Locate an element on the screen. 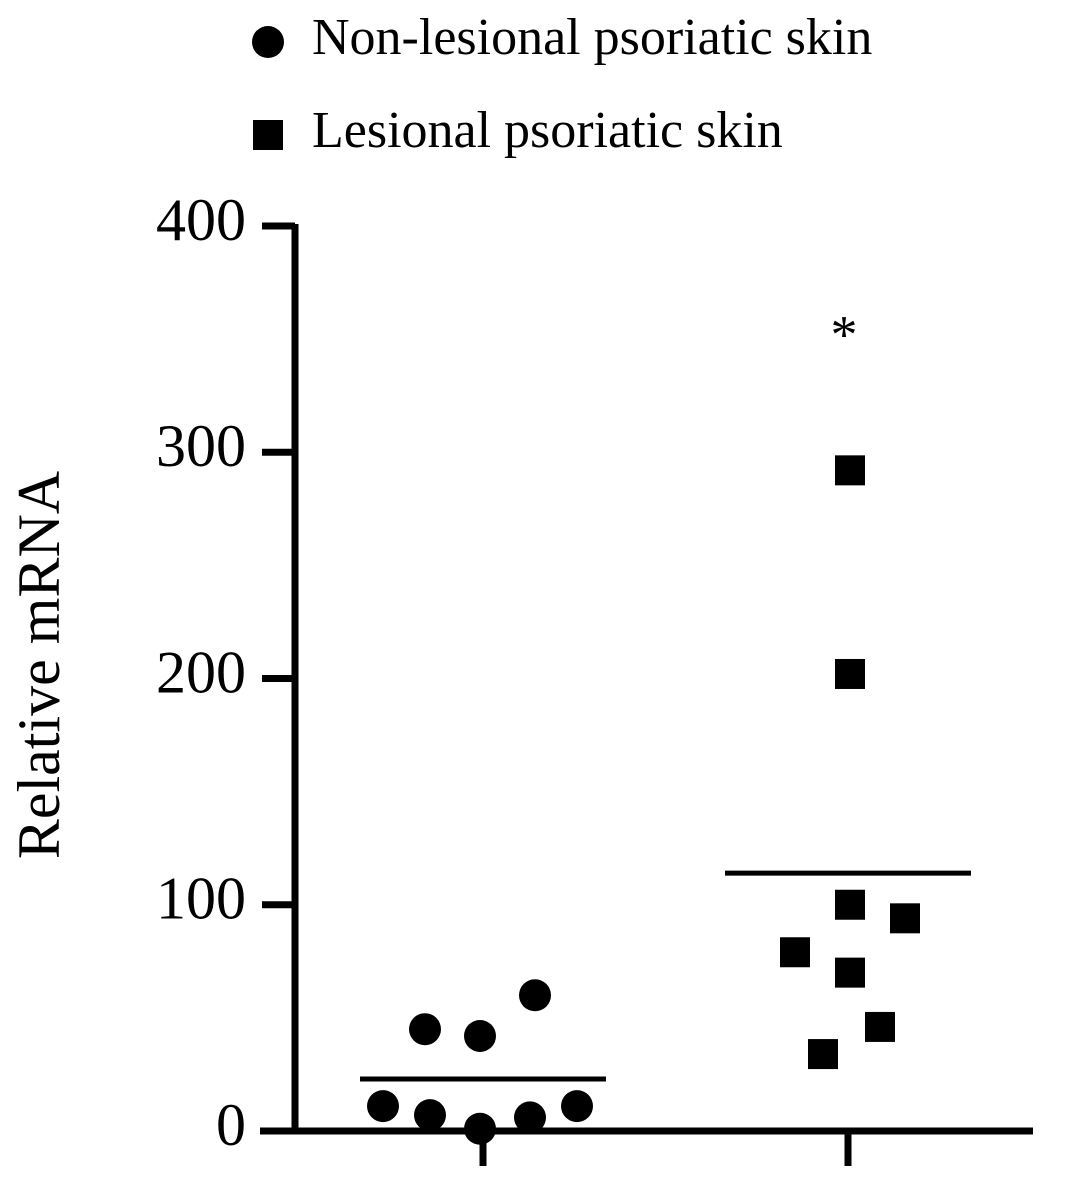  y-tick-label: 400 is located at coordinates (201, 220).